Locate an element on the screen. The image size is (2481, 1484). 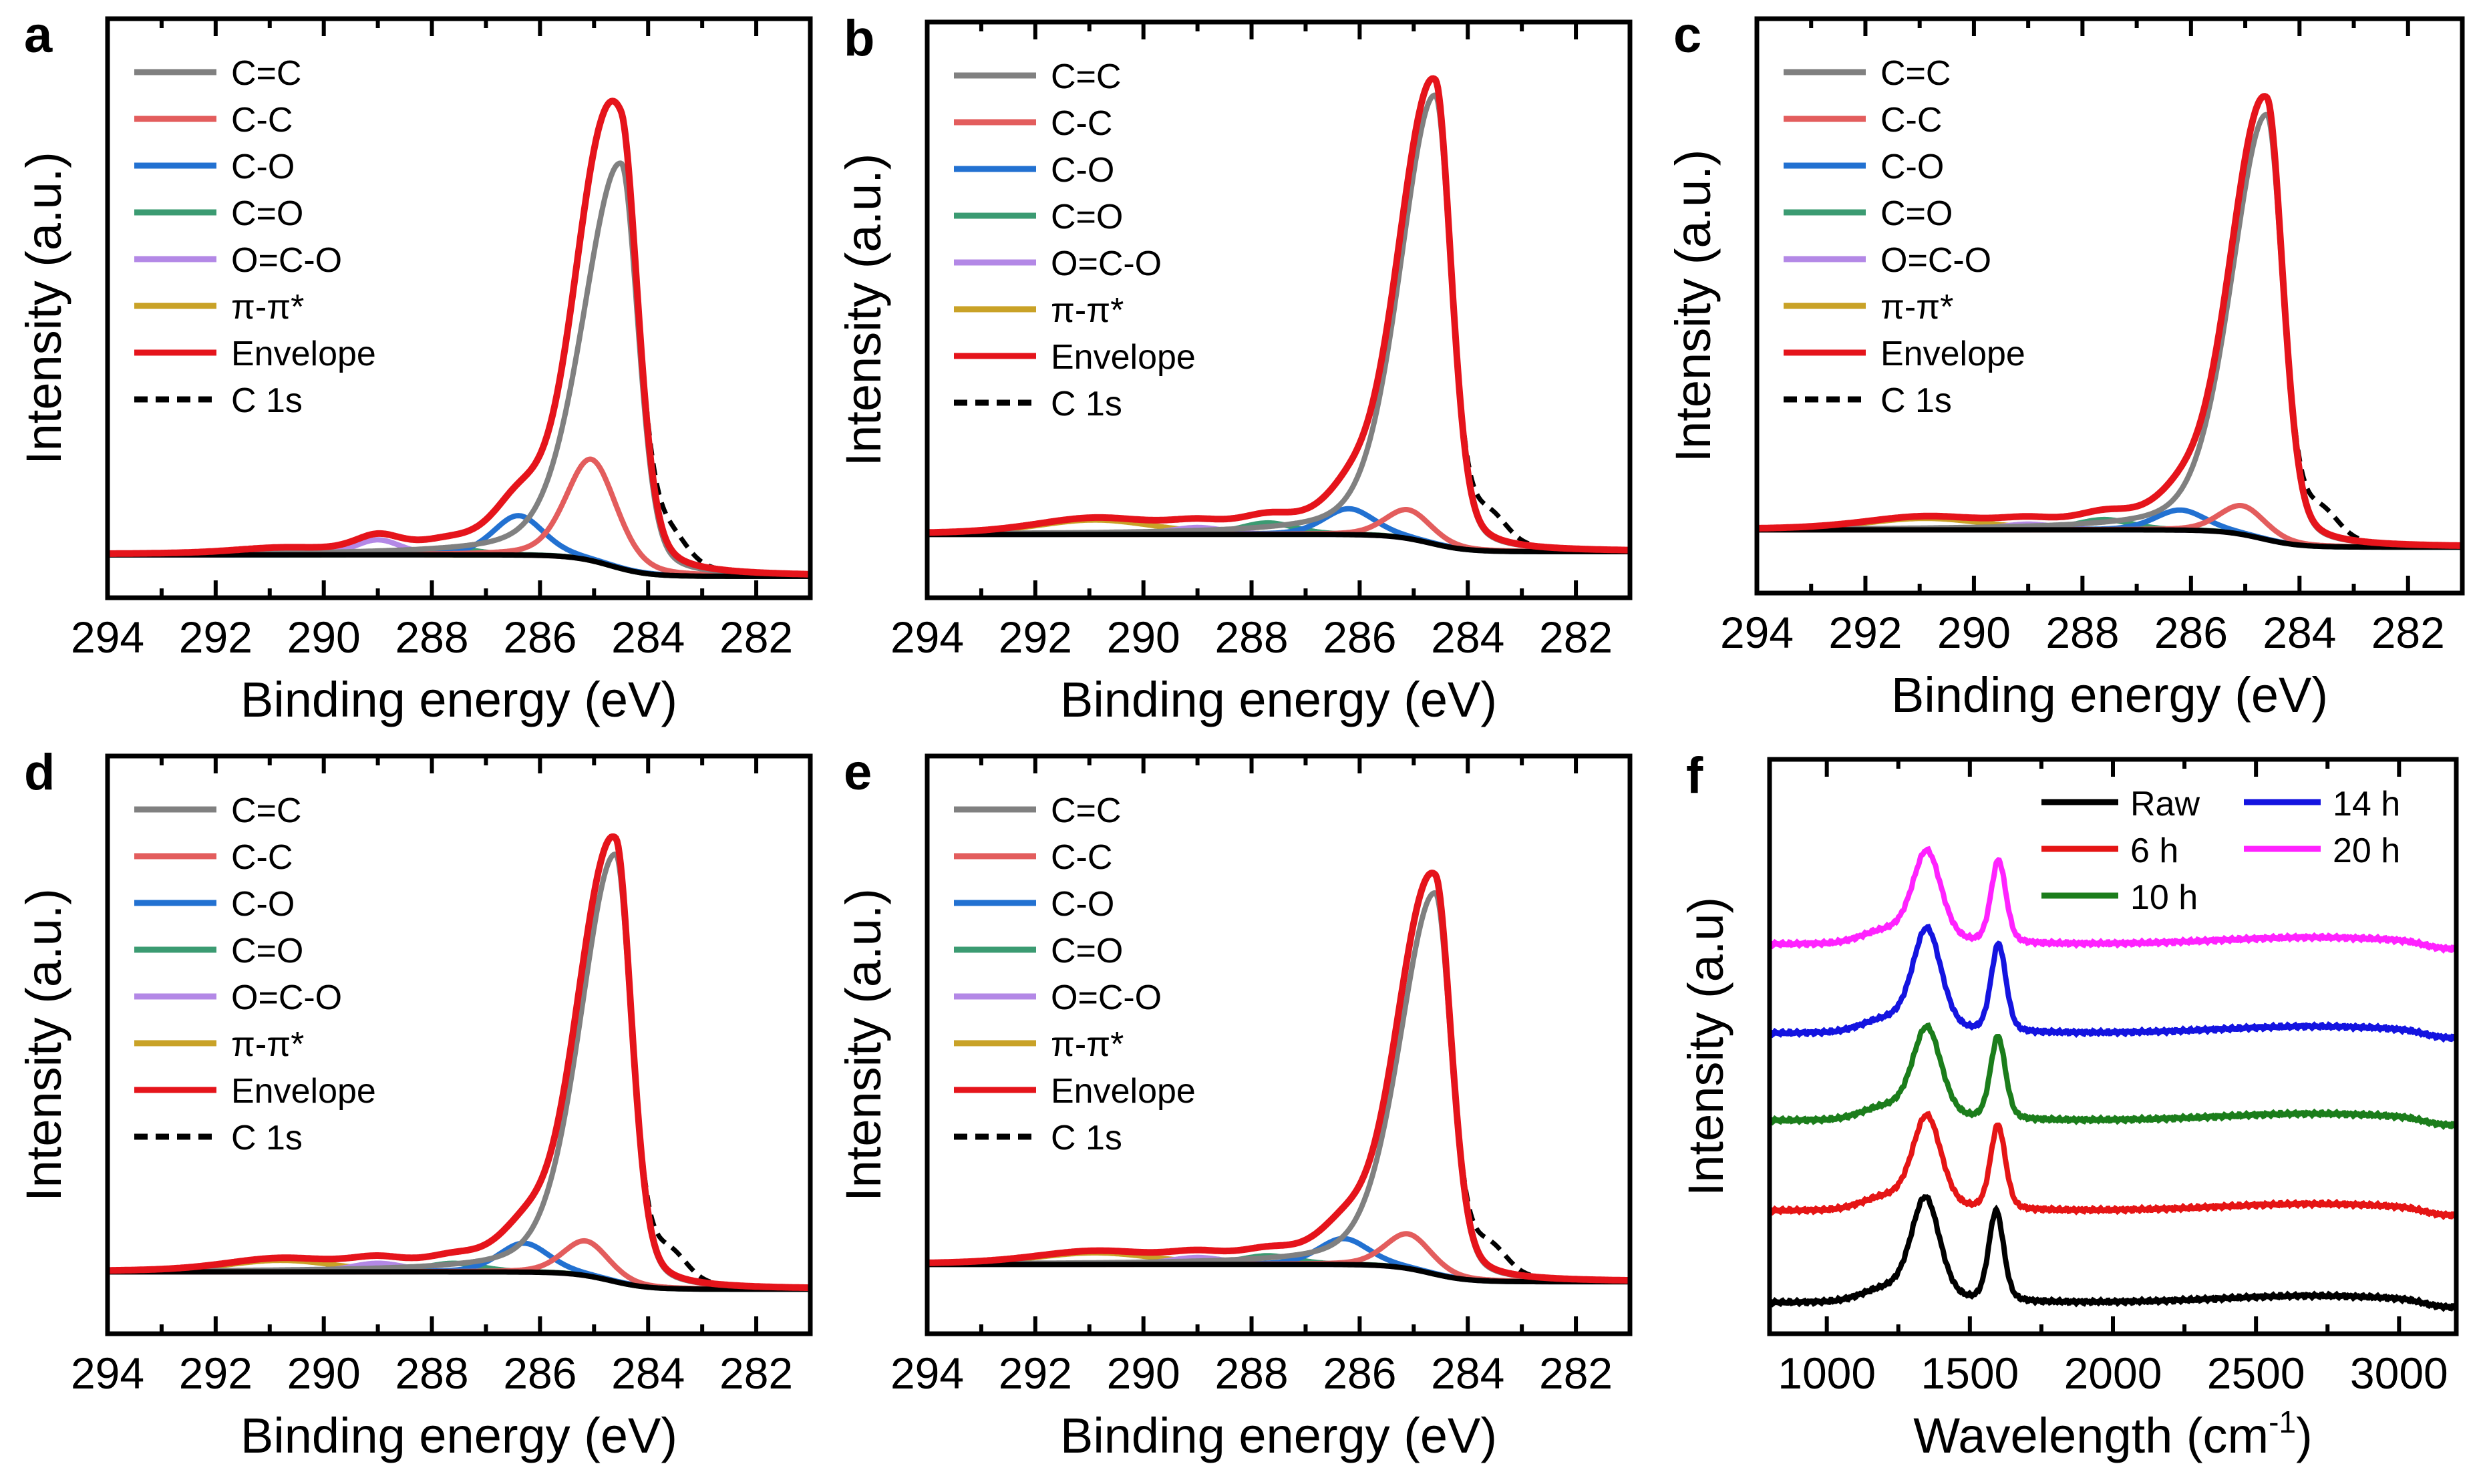
panel-label: e is located at coordinates (858, 772).